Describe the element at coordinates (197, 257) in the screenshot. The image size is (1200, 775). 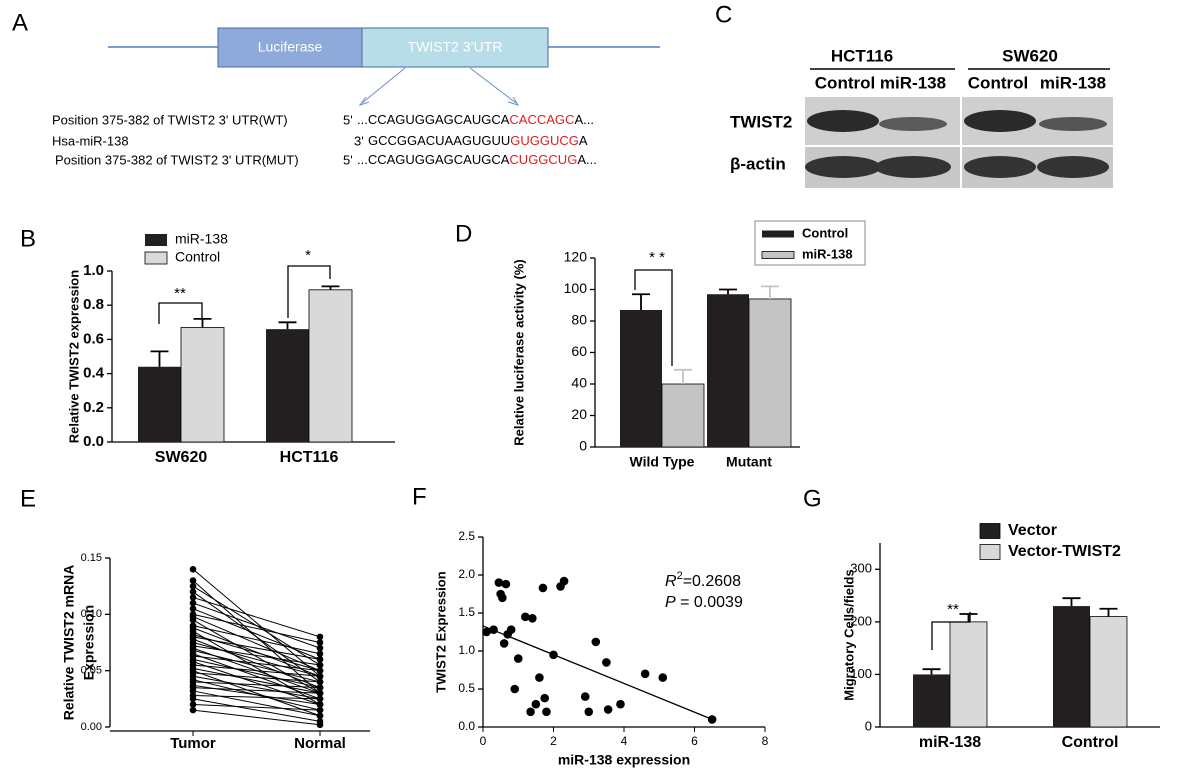
I see `legend-label: Control` at that location.